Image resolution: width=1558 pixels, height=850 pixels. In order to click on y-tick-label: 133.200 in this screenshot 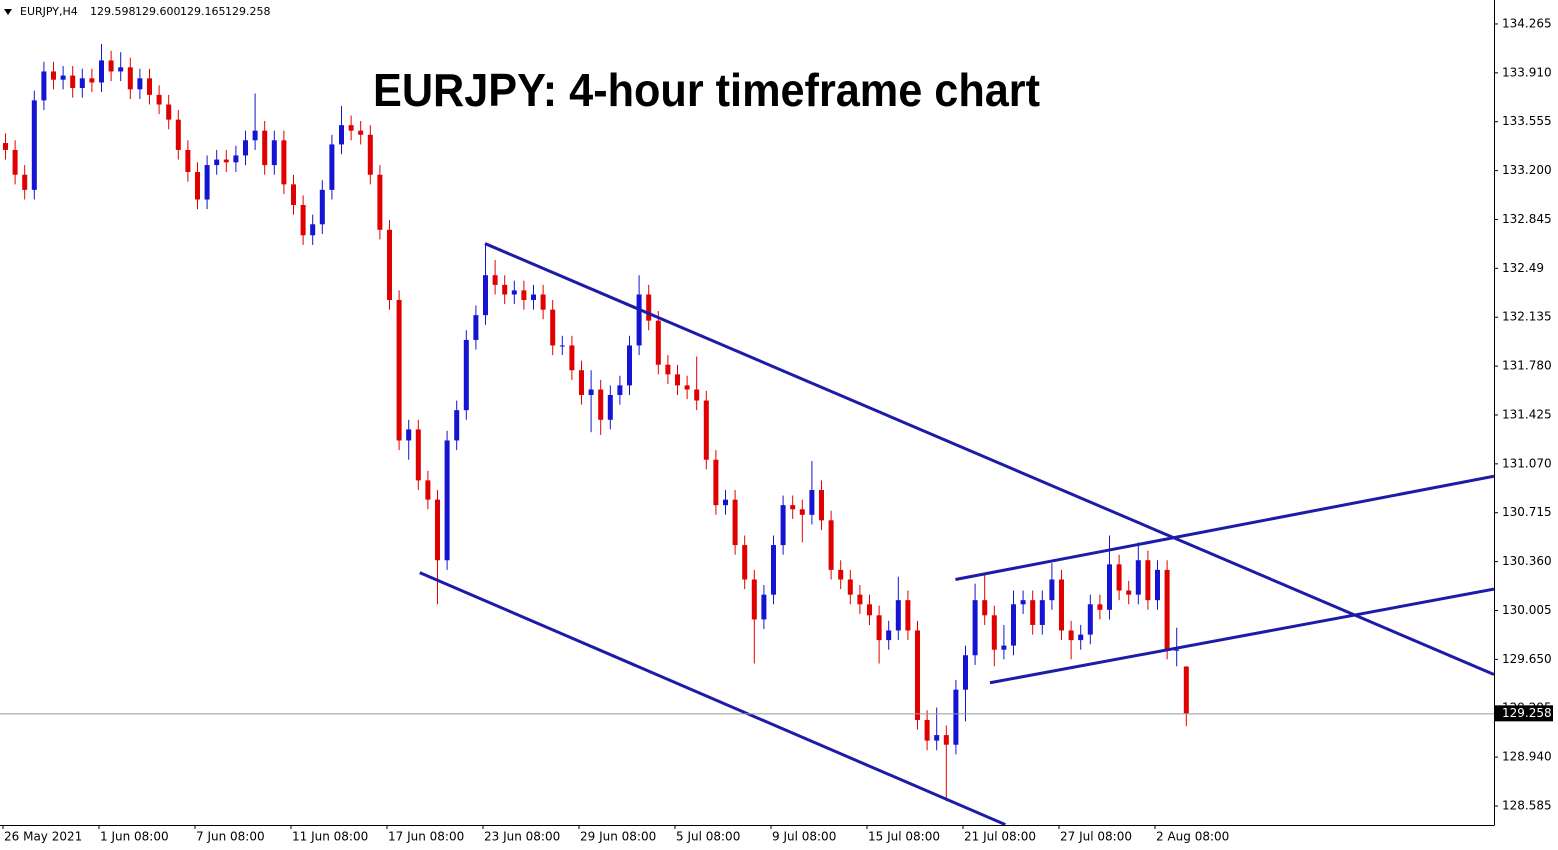, I will do `click(1527, 170)`.